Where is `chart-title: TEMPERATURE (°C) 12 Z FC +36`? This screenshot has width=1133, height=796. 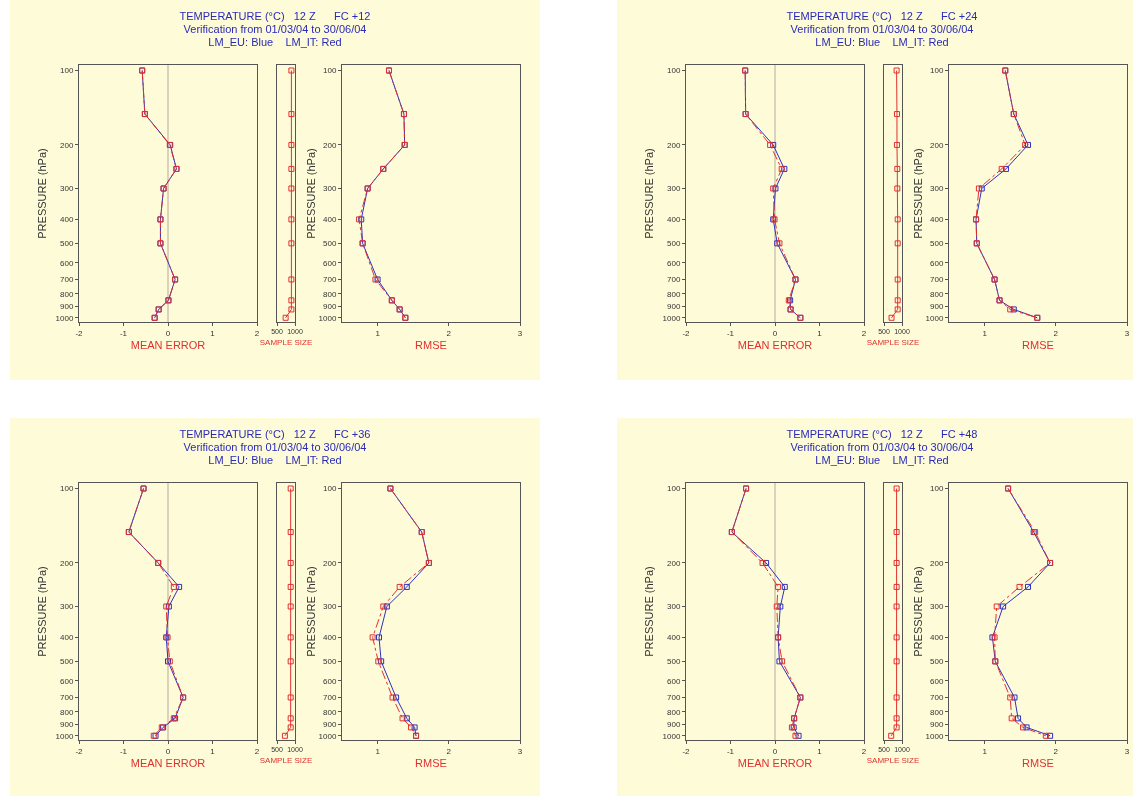
chart-title: TEMPERATURE (°C) 12 Z FC +36 is located at coordinates (275, 434).